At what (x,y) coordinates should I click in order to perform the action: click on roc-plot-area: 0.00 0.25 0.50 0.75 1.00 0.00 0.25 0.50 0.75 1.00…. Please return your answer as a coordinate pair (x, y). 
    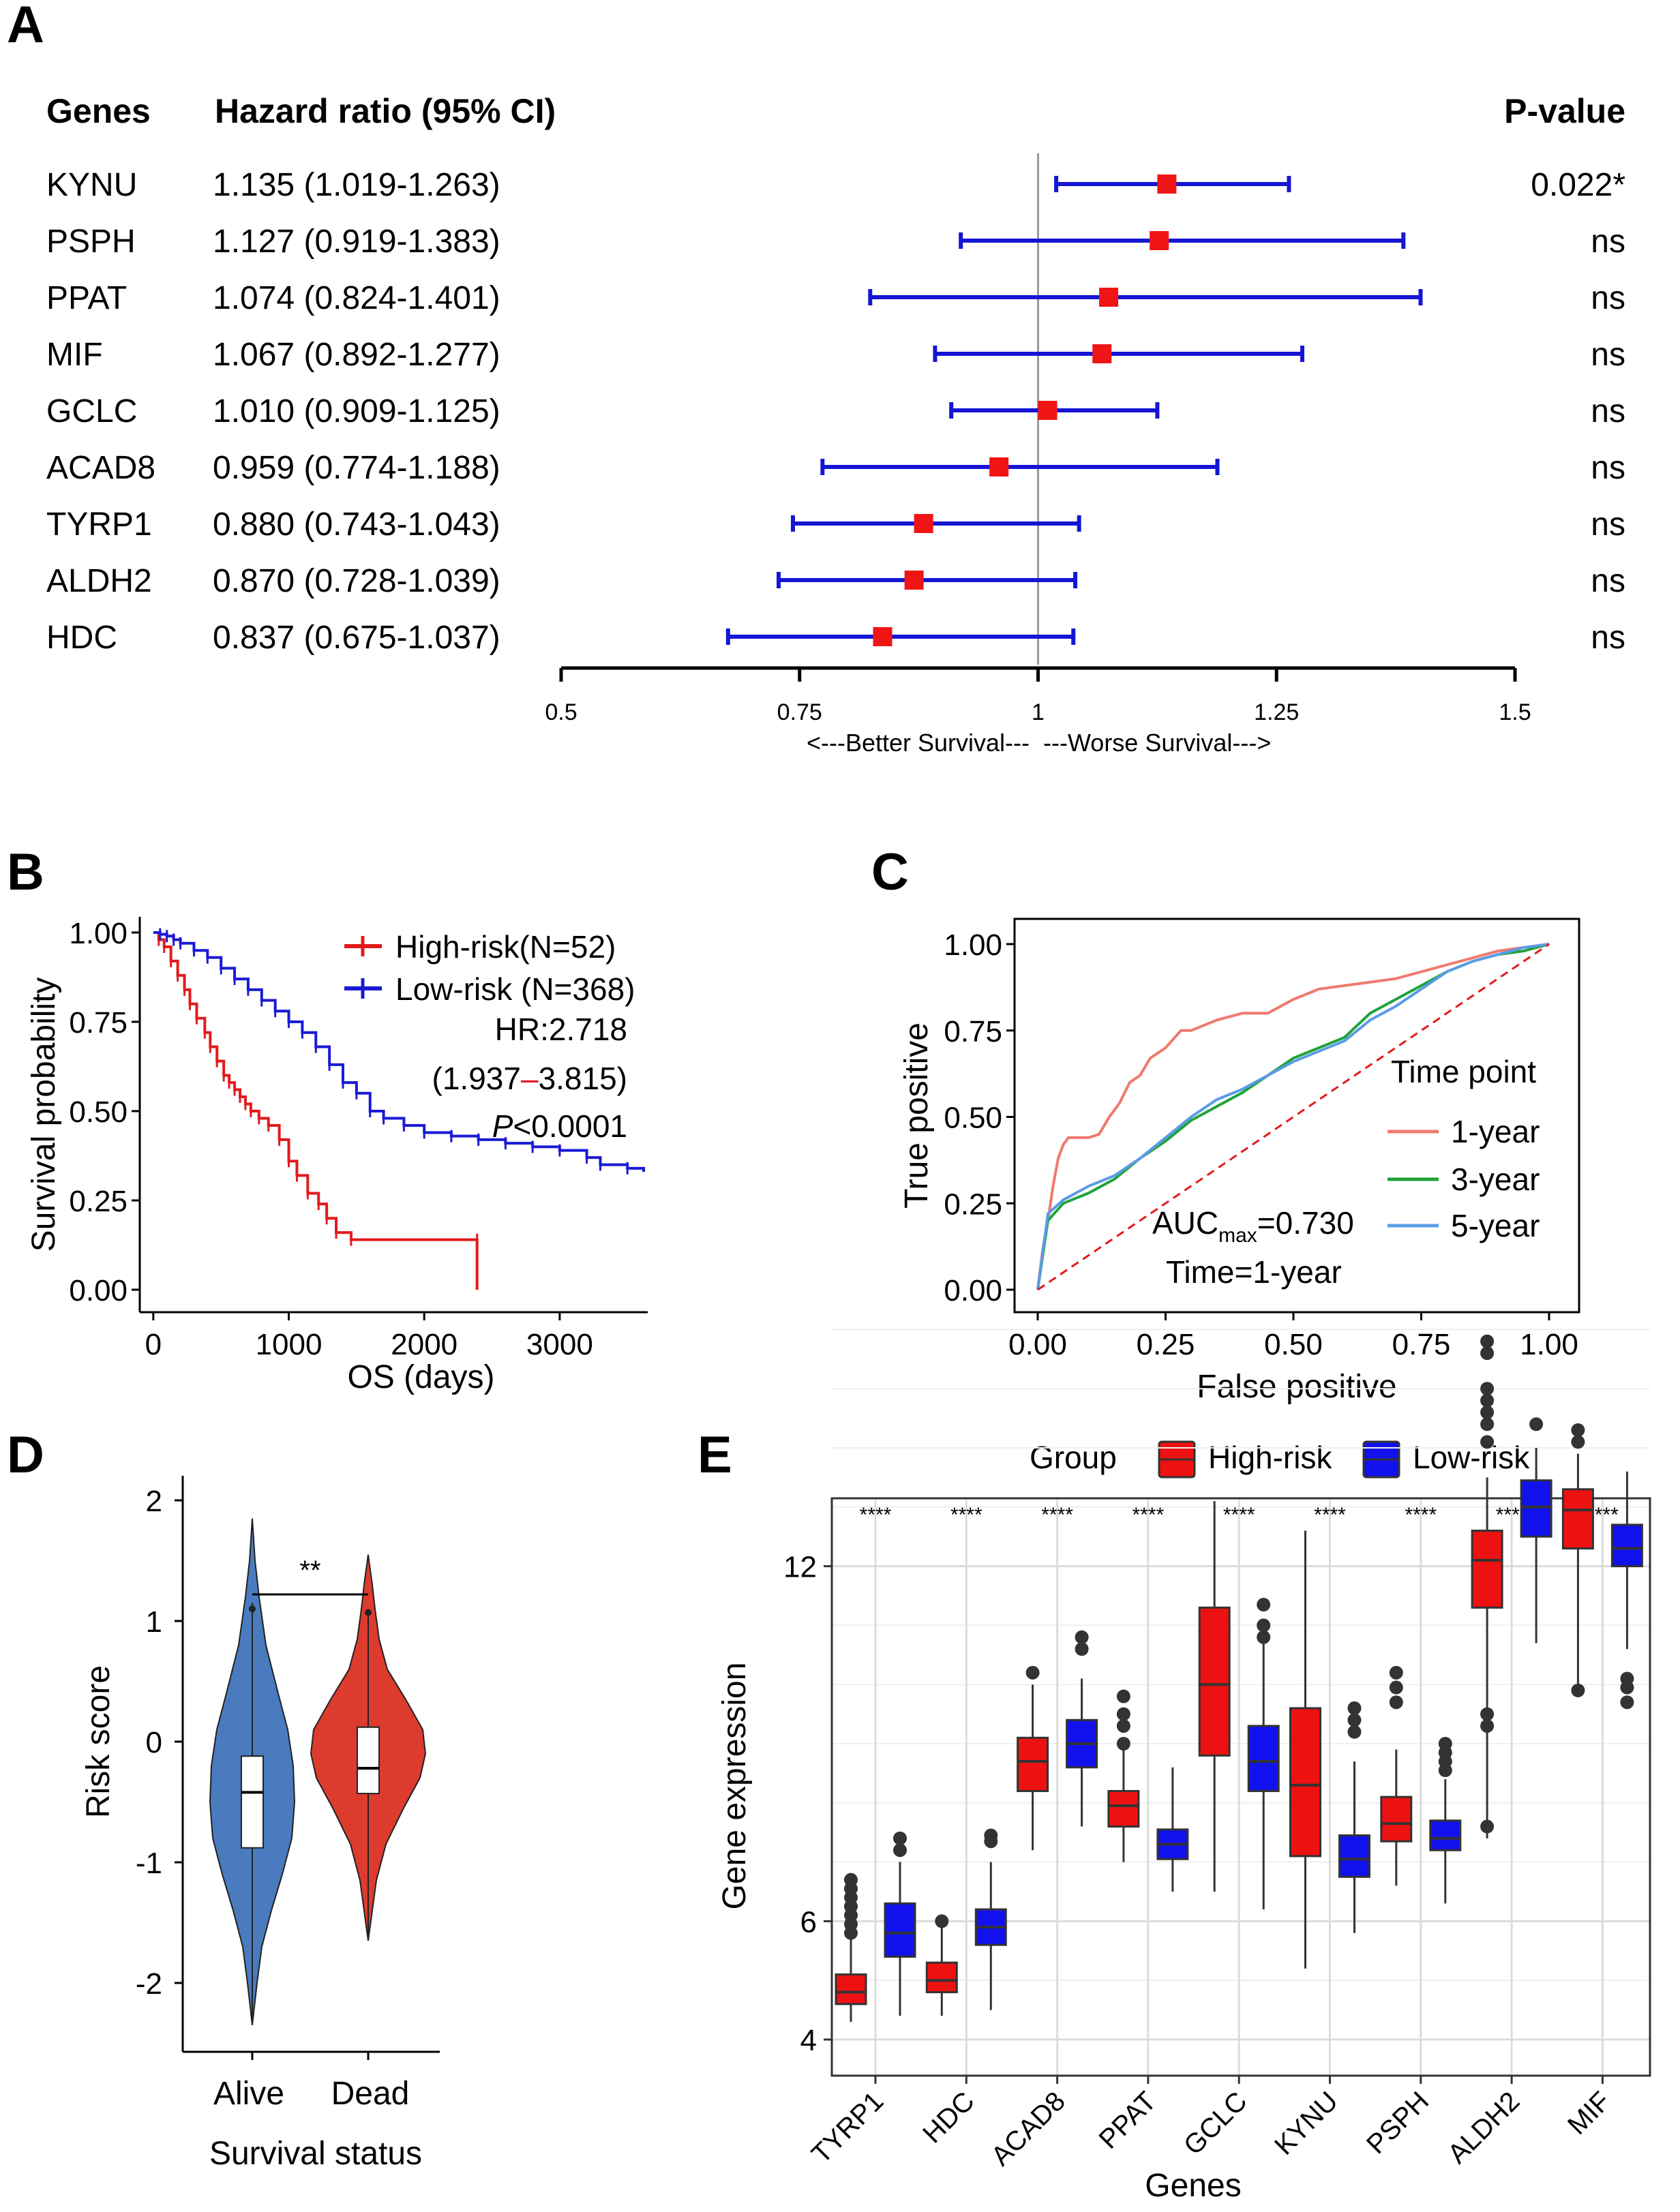
    Looking at the image, I should click on (1239, 1162).